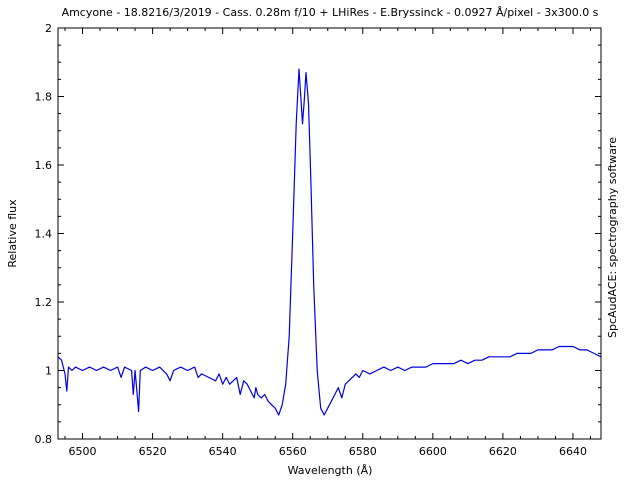 Image resolution: width=640 pixels, height=480 pixels. Describe the element at coordinates (44, 302) in the screenshot. I see `y-tick-label: 1.2` at that location.